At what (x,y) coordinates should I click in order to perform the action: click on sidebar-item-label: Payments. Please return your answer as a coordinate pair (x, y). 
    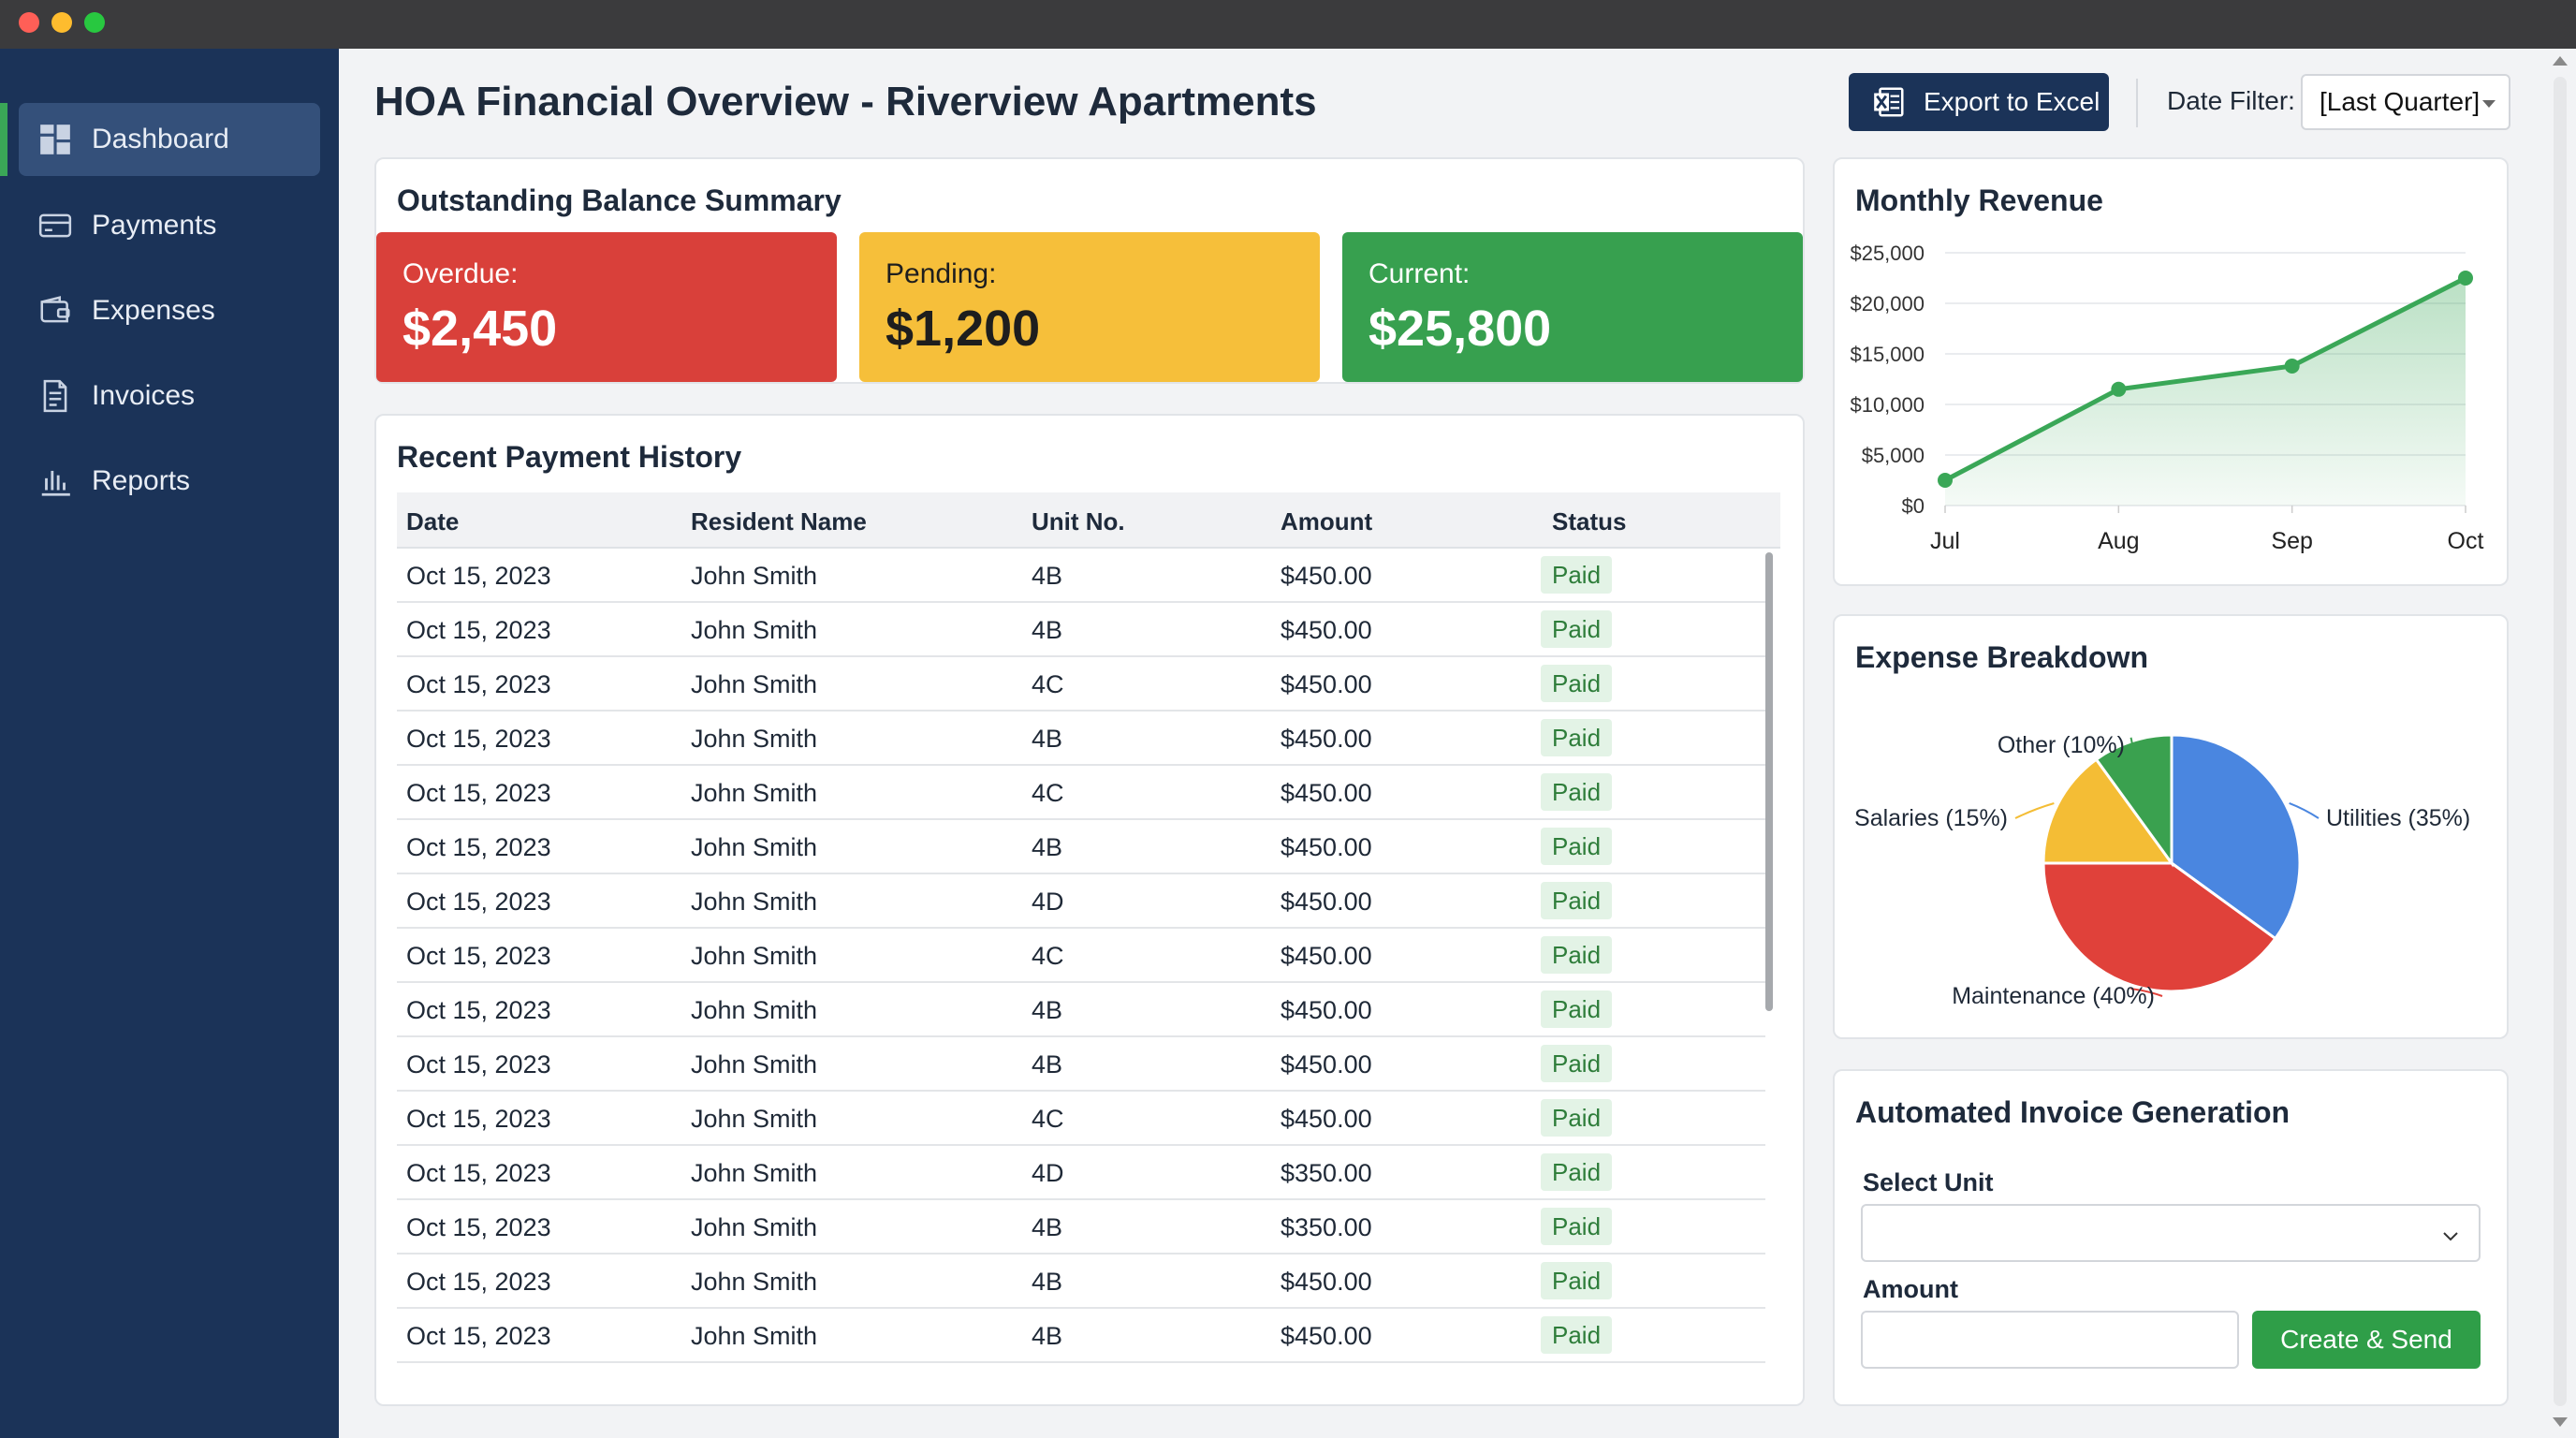
    Looking at the image, I should click on (154, 225).